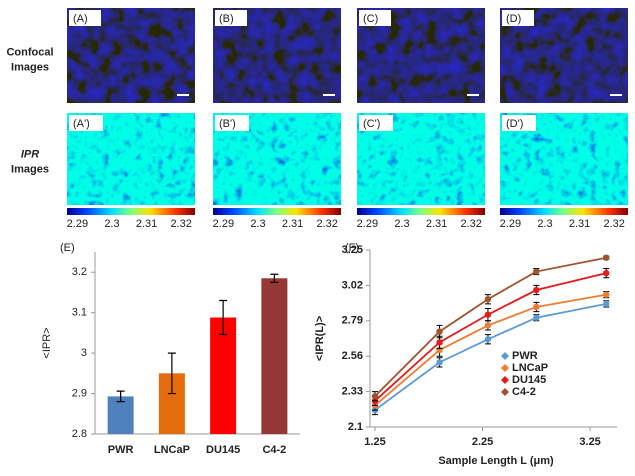 This screenshot has height=476, width=635. I want to click on panel-label: (A), so click(80, 19).